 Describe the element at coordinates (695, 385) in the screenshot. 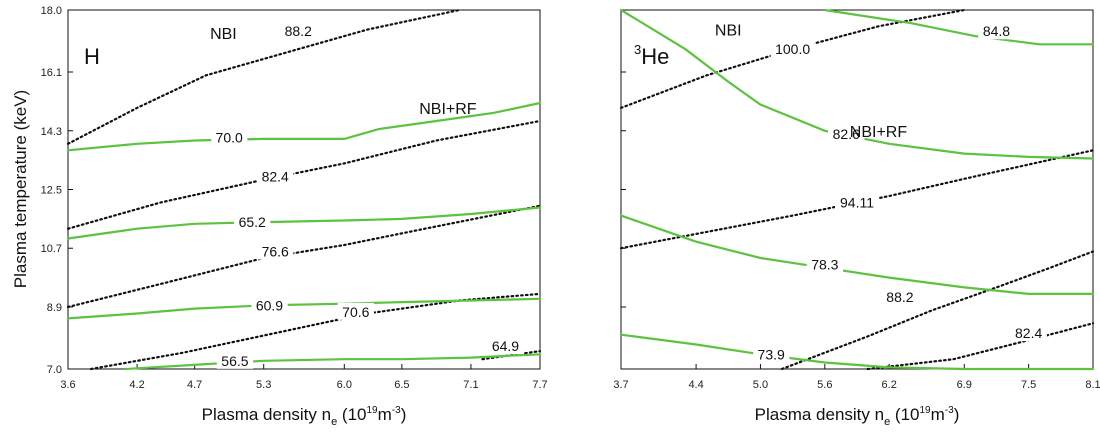

I see `x-tick-label: 4.4` at that location.